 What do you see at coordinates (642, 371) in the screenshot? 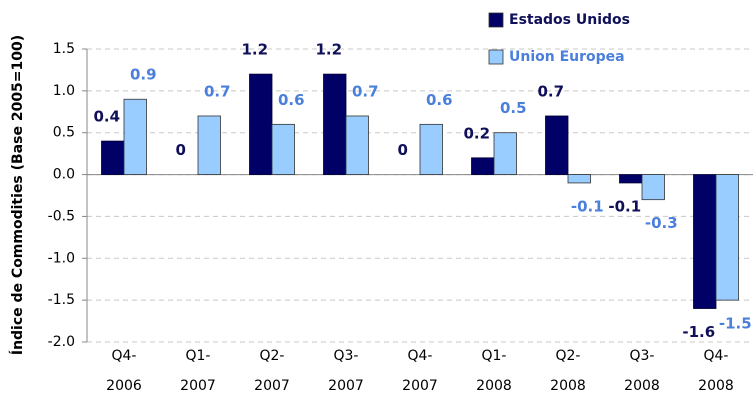
I see `x-tick-label: Q3-2008` at bounding box center [642, 371].